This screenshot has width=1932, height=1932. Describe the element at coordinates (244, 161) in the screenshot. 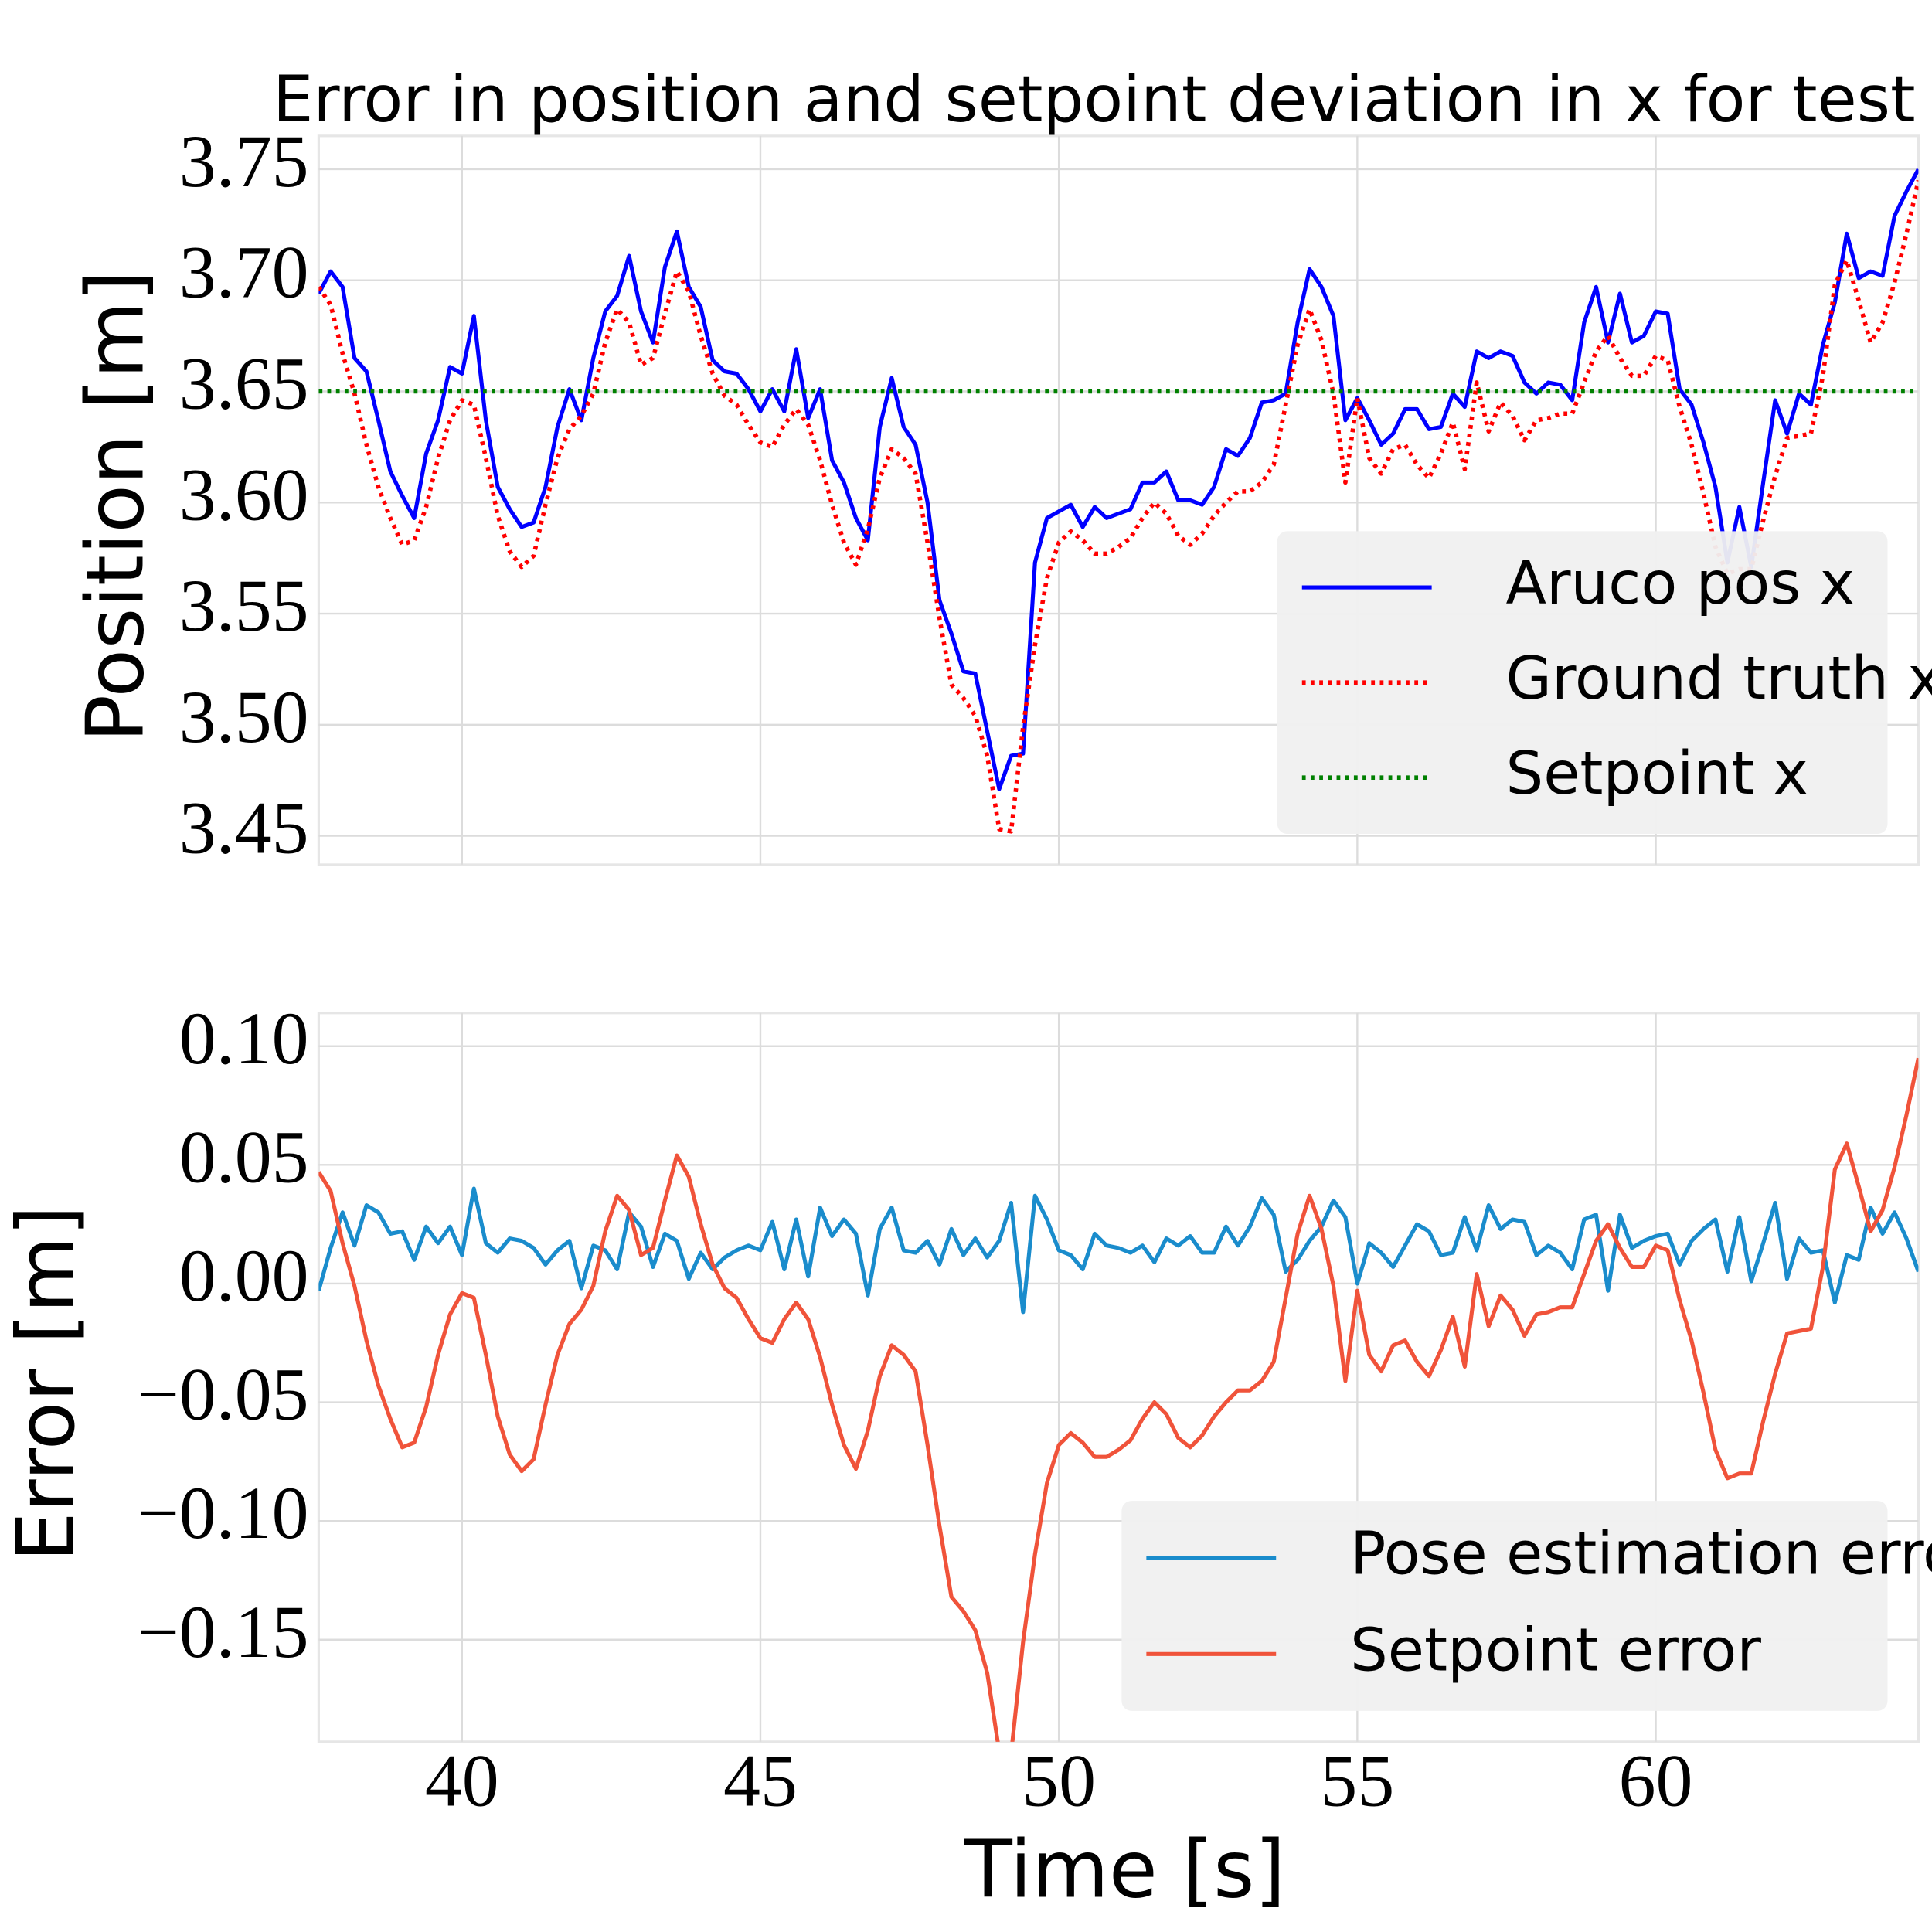

I see `y-tick-label: 3.75` at that location.